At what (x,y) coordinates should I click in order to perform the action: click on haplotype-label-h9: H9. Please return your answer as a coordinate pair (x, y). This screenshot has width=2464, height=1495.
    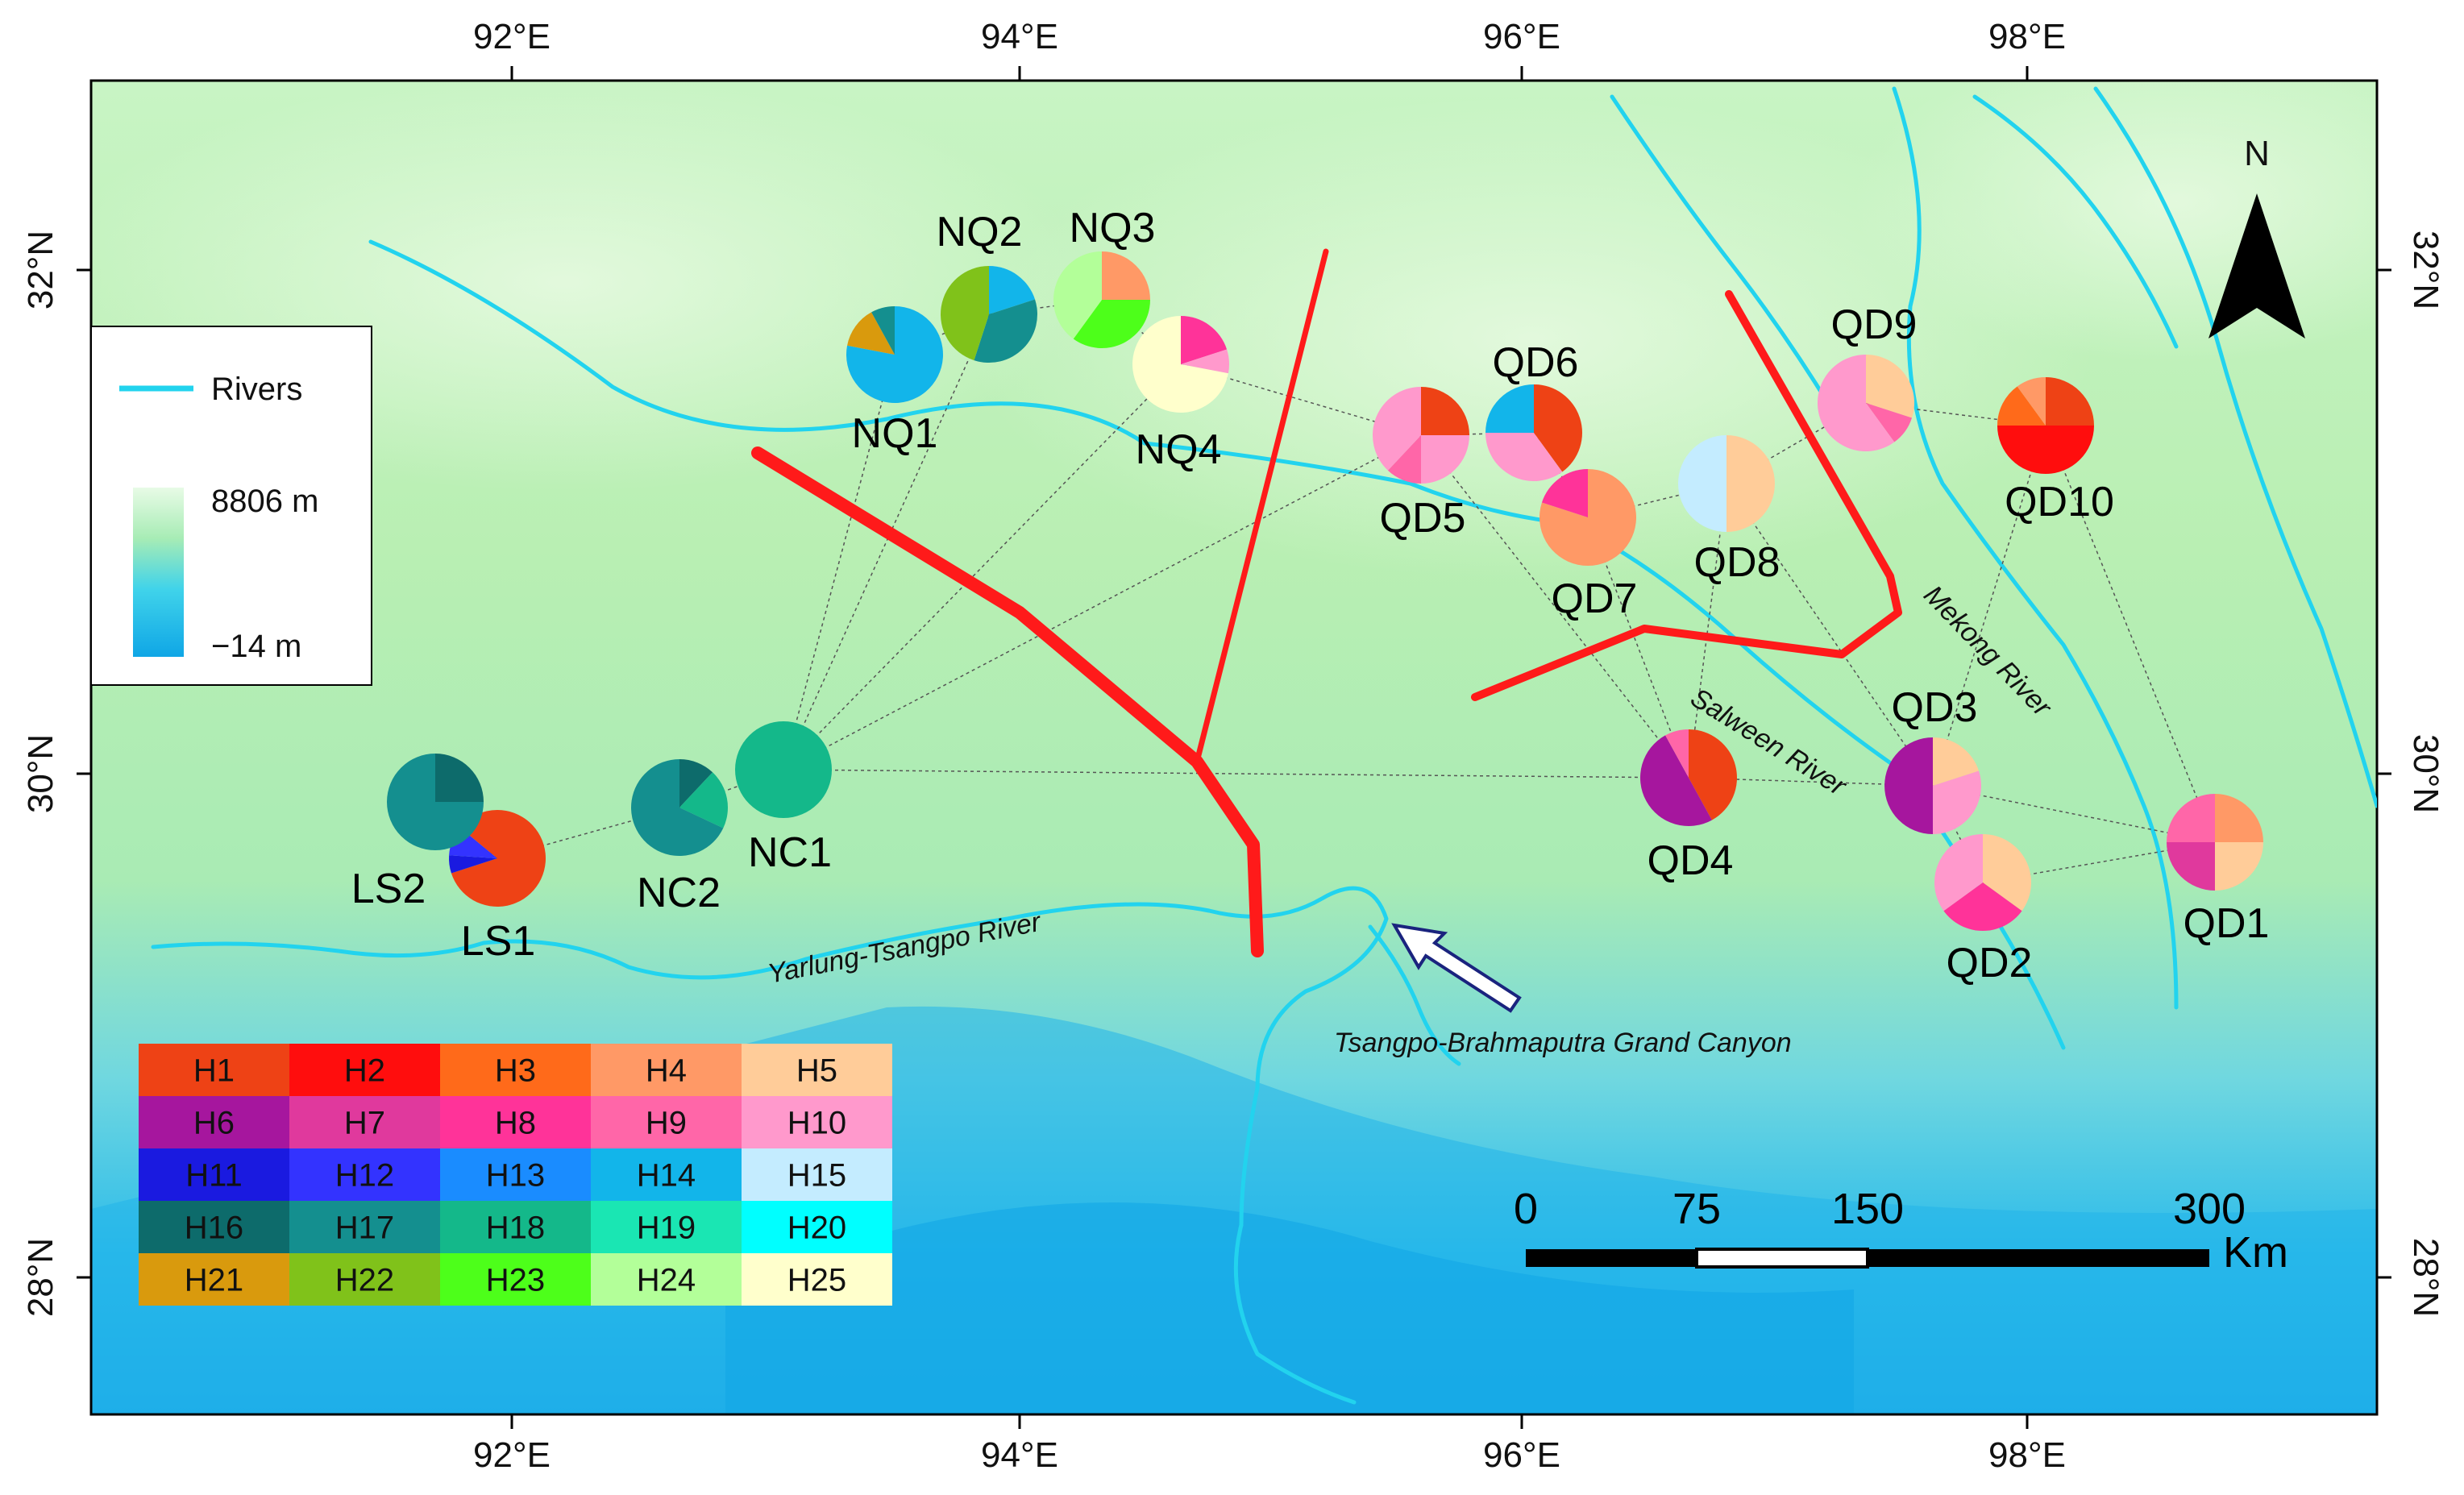
    Looking at the image, I should click on (666, 1123).